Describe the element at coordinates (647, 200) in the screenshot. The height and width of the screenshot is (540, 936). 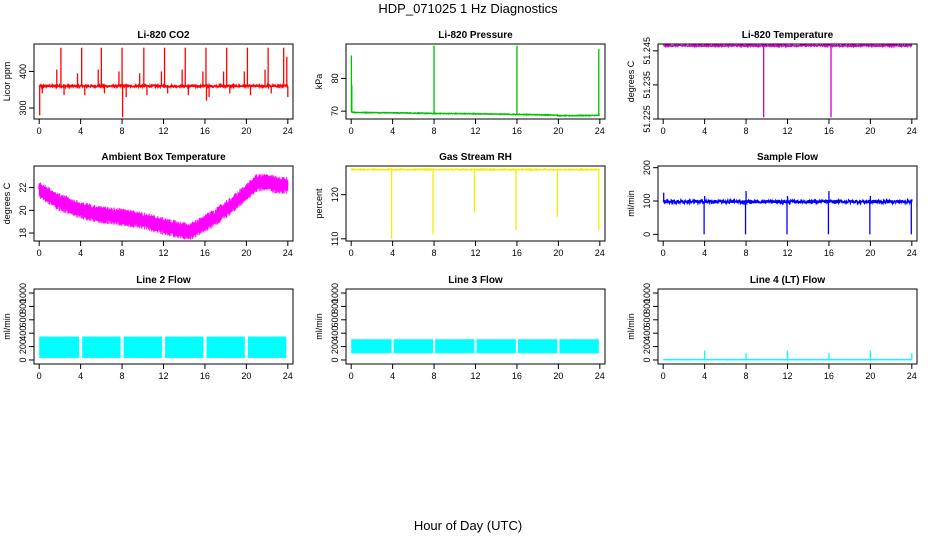
I see `y-tick-label: 100` at that location.